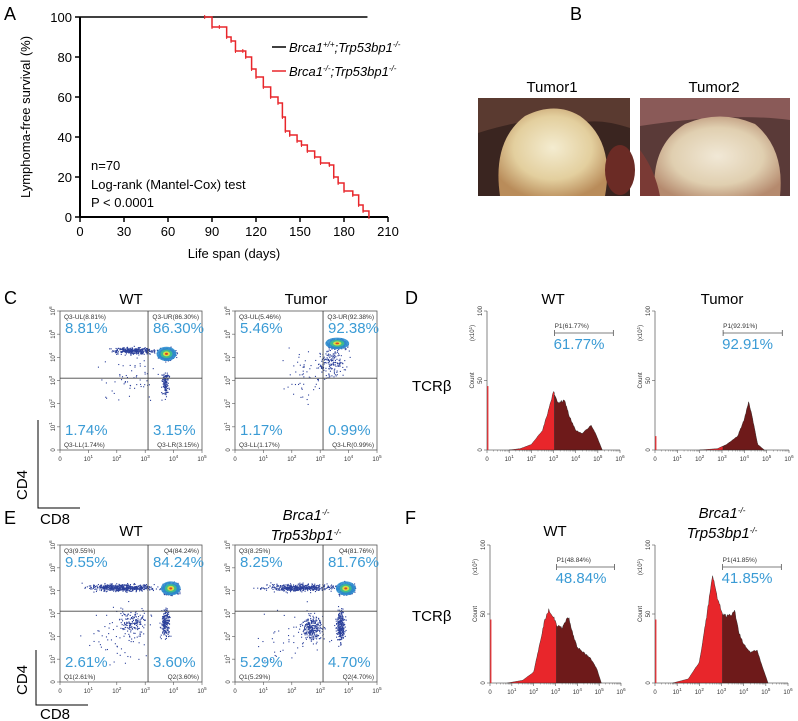 The height and width of the screenshot is (721, 798). I want to click on annotation-n: n=70, so click(105, 165).